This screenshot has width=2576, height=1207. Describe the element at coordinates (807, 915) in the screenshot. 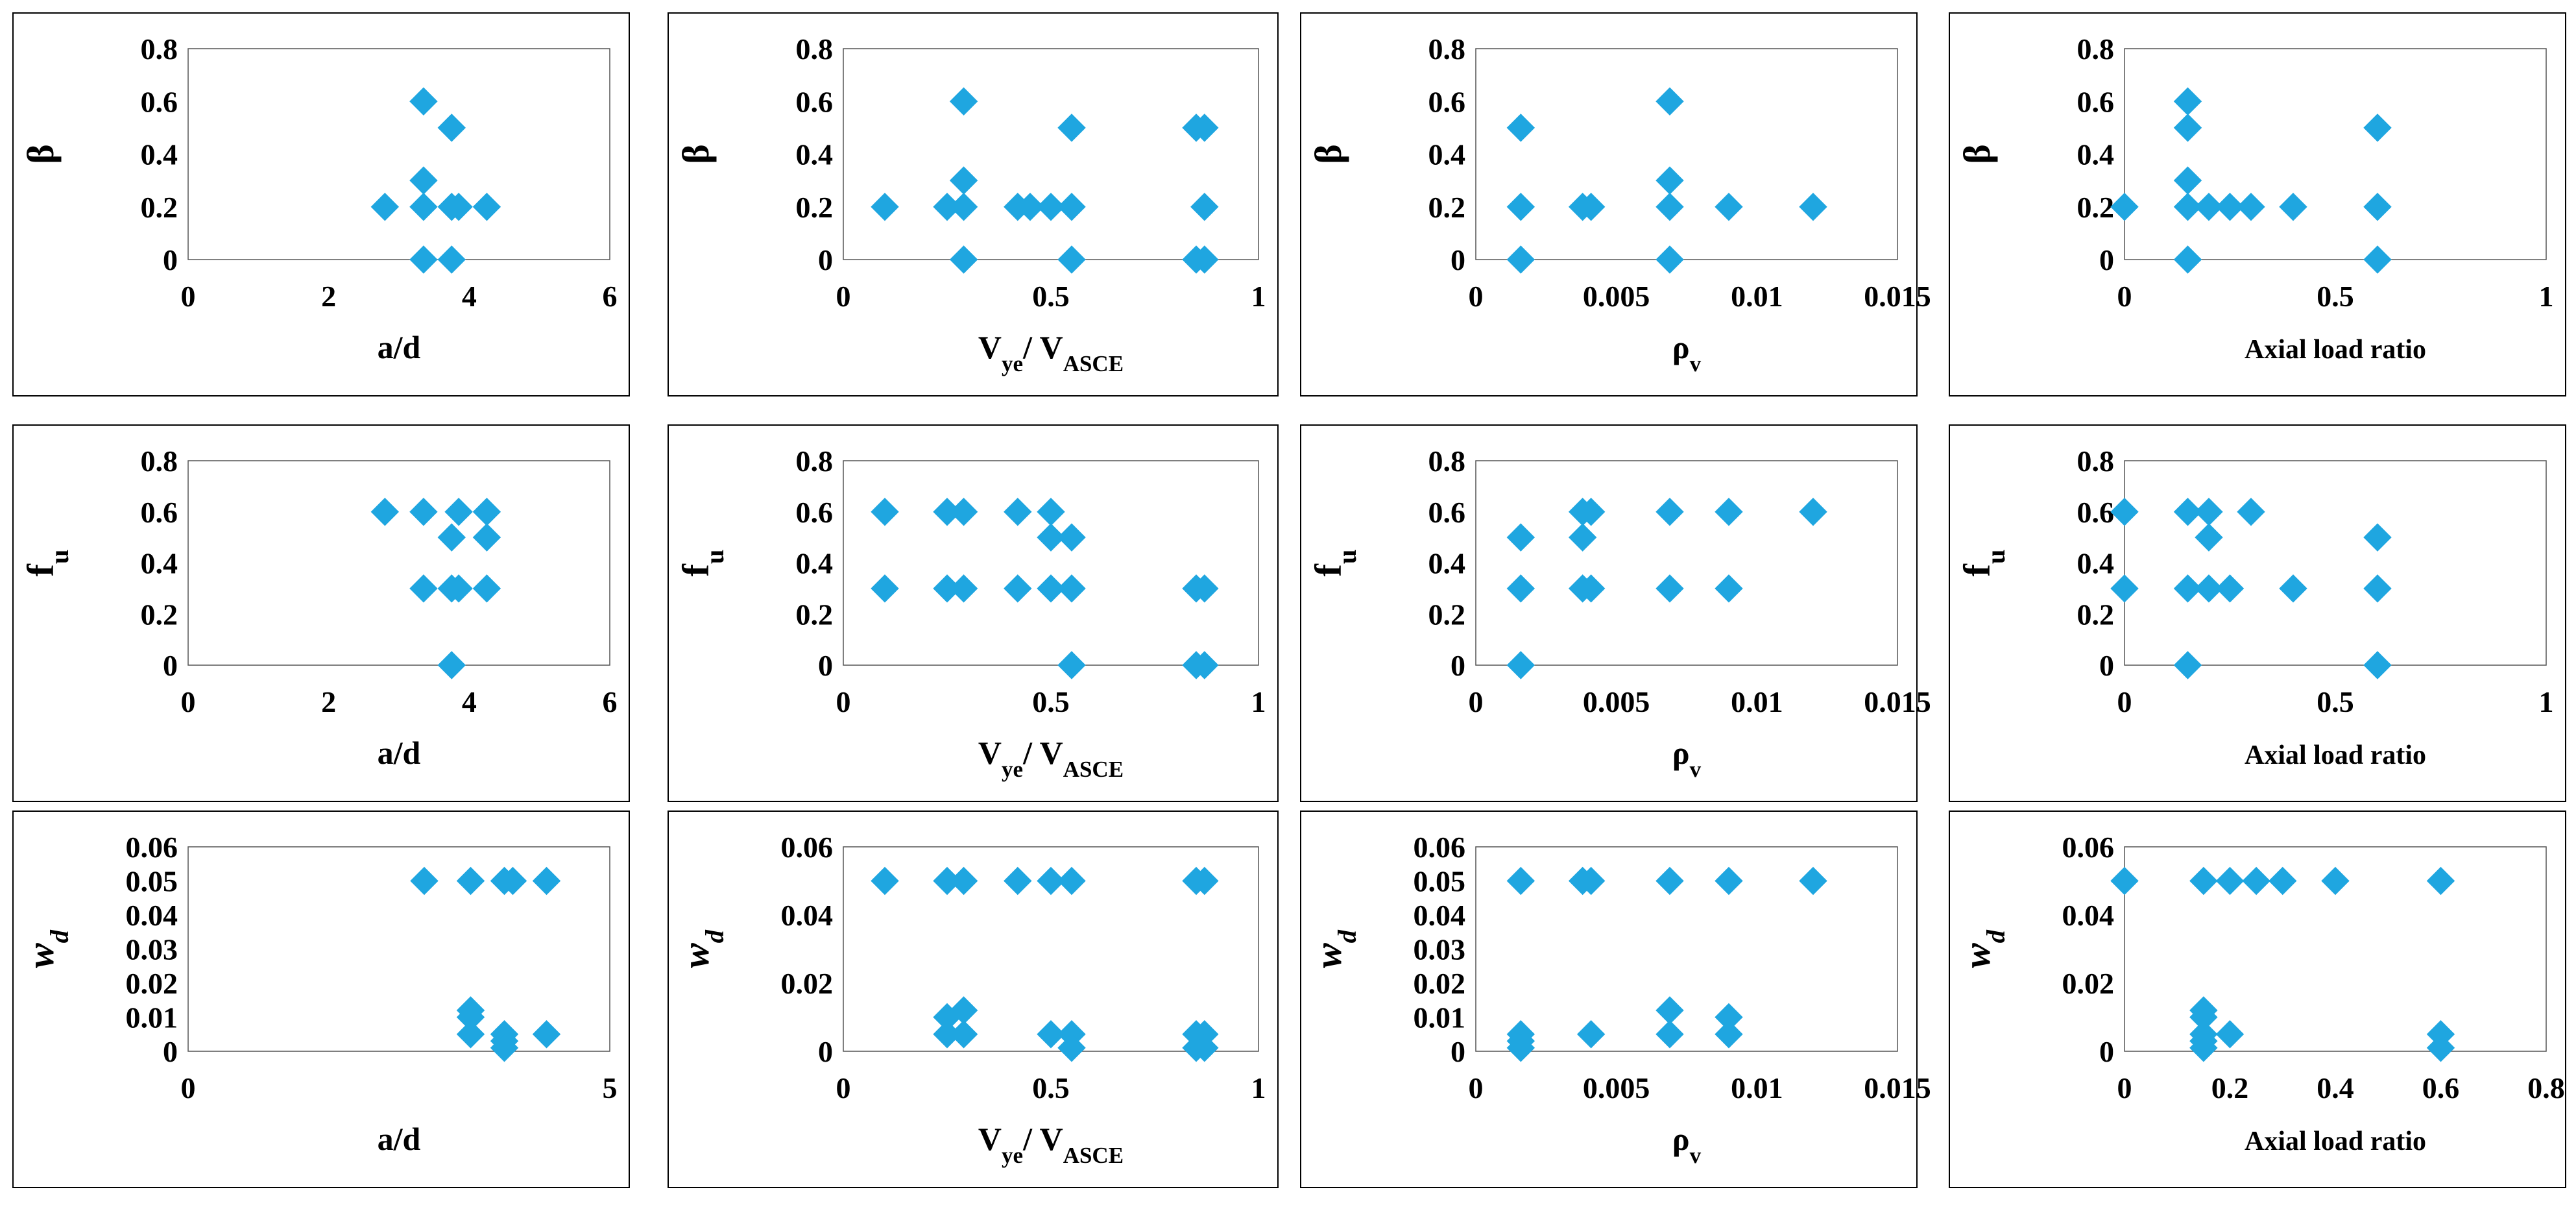

I see `y-tick-label: 0.04` at that location.